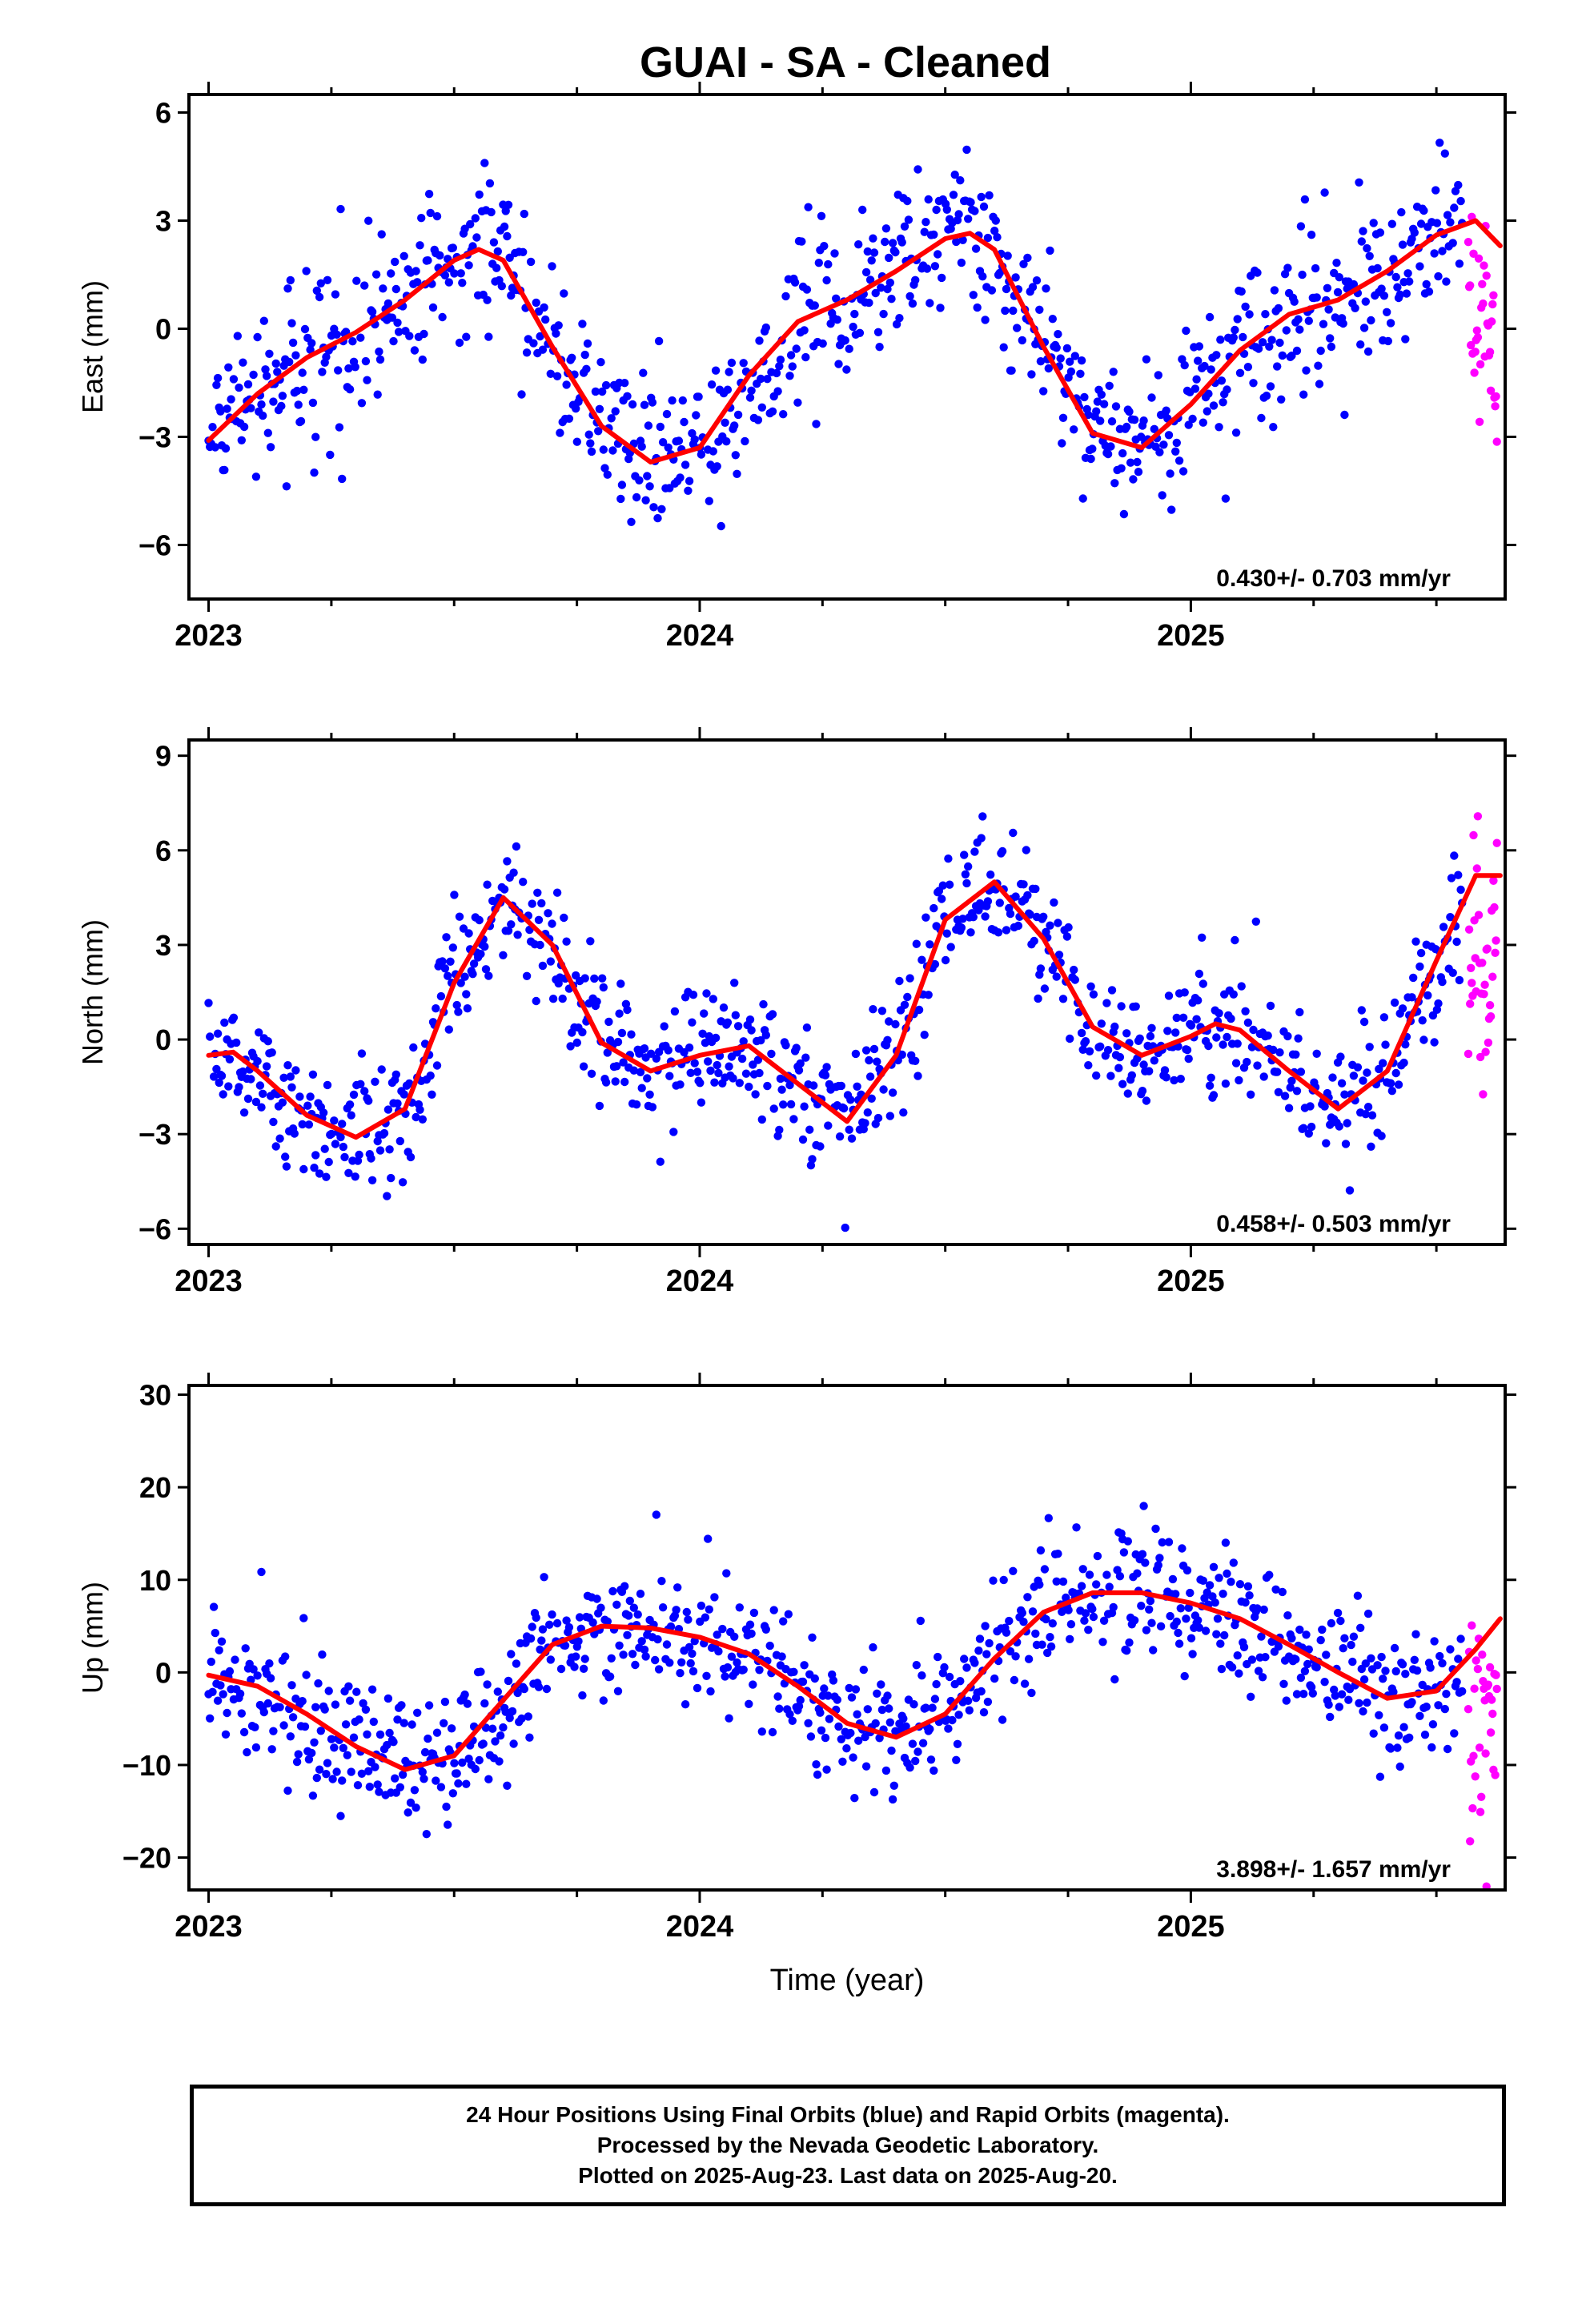 The image size is (1582, 2324). What do you see at coordinates (1333, 1224) in the screenshot?
I see `rate-label: 0.458+/- 0.503 mm/yr` at bounding box center [1333, 1224].